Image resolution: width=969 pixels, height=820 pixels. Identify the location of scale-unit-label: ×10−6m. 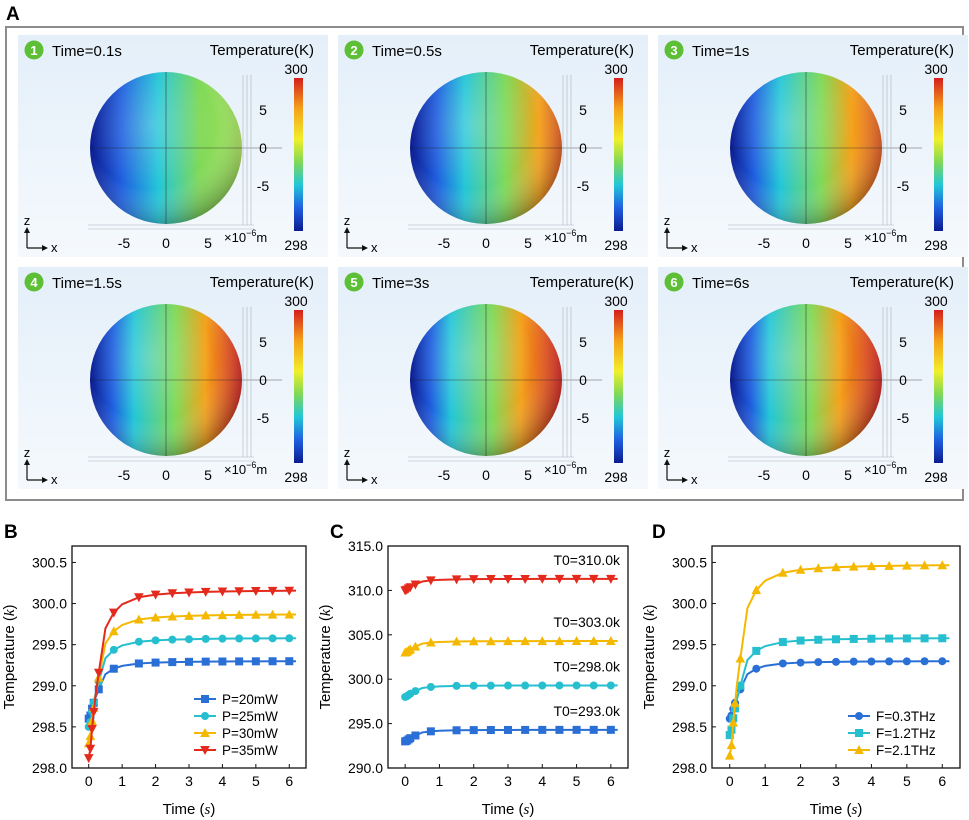
(565, 236).